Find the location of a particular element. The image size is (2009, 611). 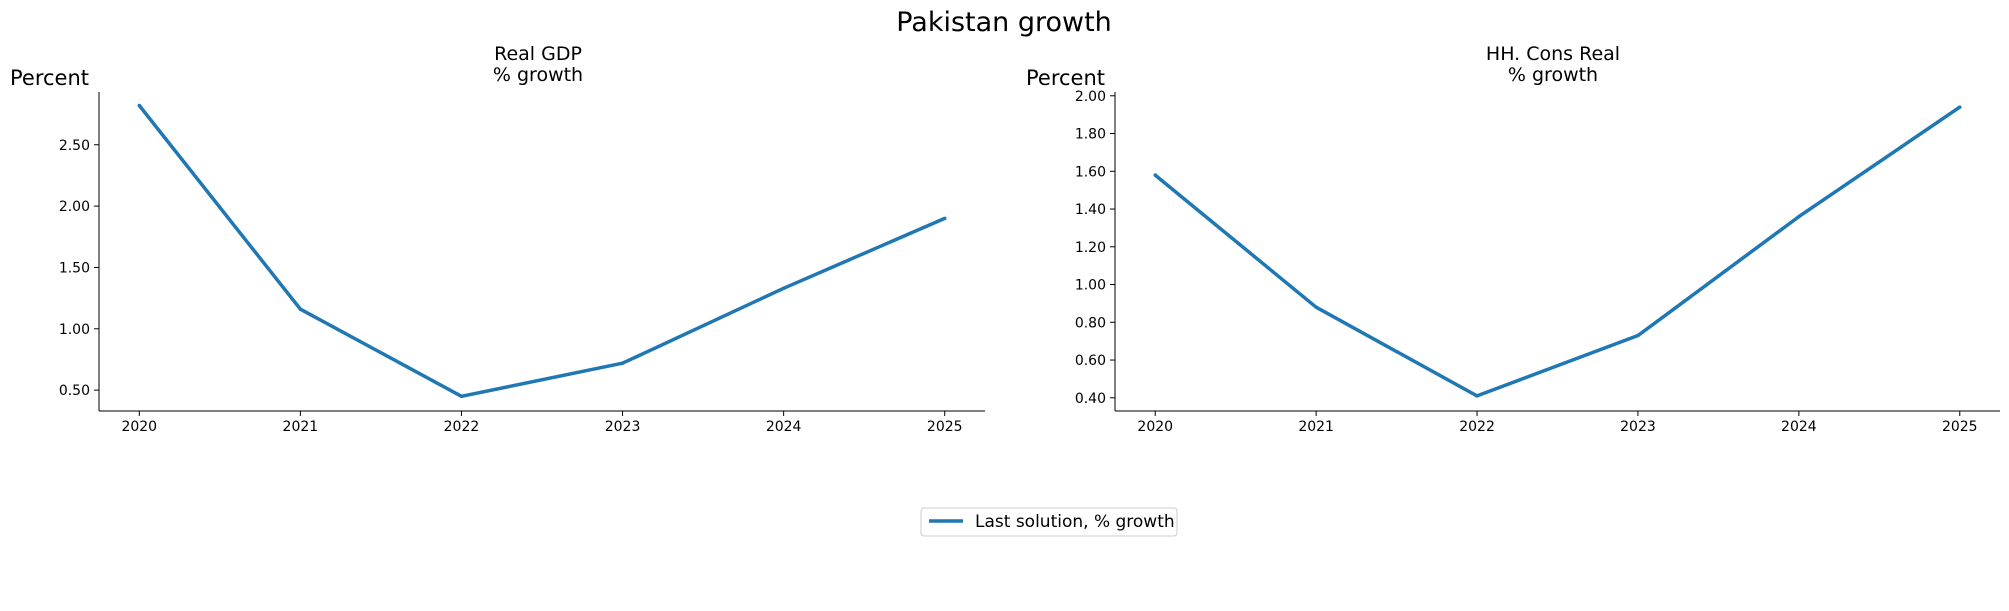

y-tick-label: 0.80 is located at coordinates (1090, 323).